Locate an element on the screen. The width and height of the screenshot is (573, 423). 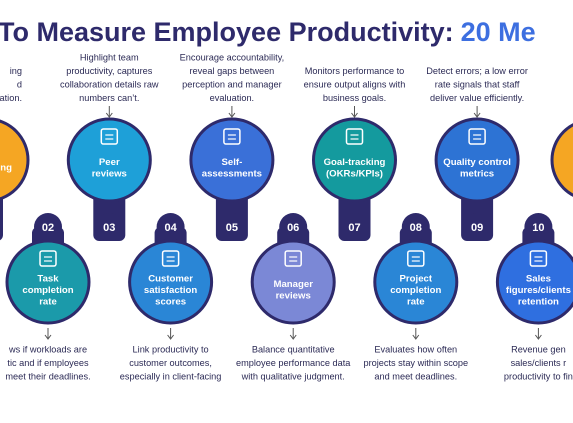
metric-number: 05 is located at coordinates (232, 228).